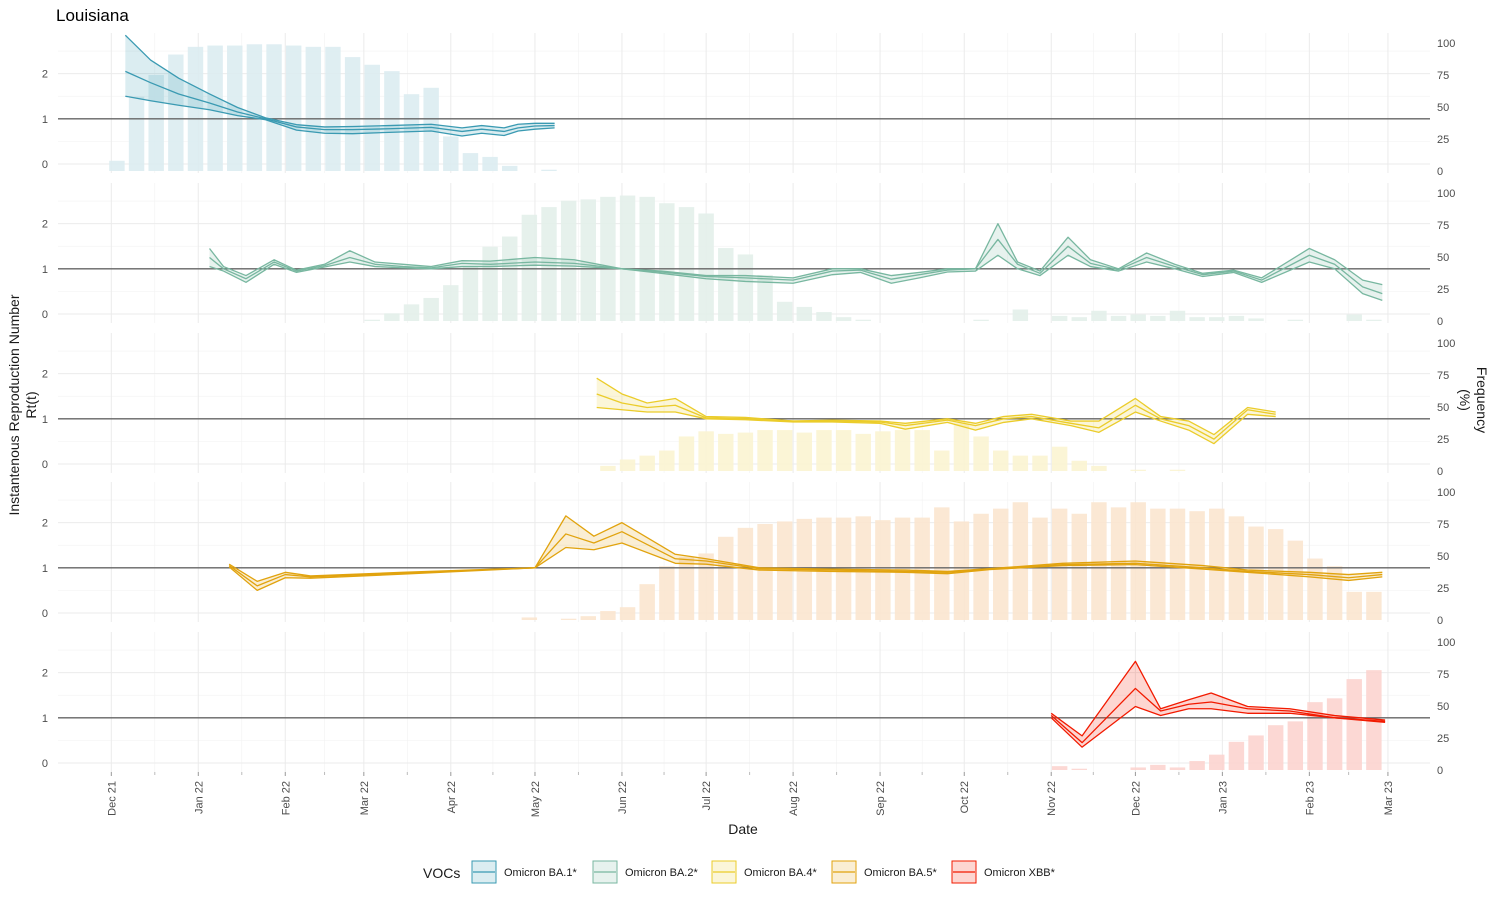 The height and width of the screenshot is (900, 1500). What do you see at coordinates (707, 795) in the screenshot?
I see `x-tick-label: Jul 22` at bounding box center [707, 795].